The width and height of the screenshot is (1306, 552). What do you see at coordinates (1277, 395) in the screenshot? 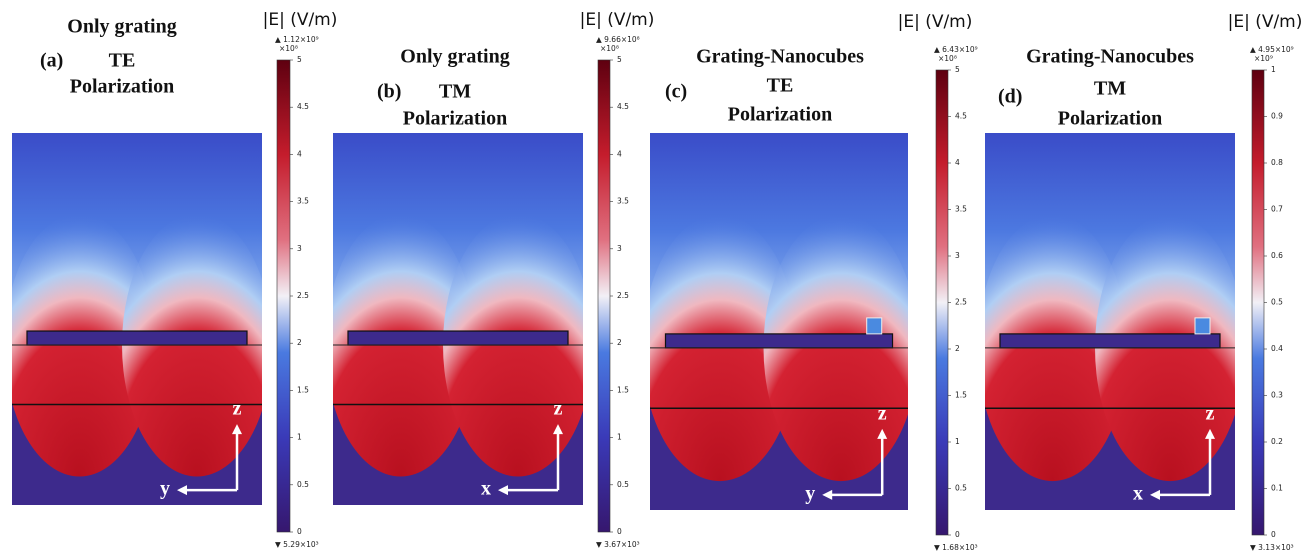
I see `colorbar-tick-label: 0.3` at bounding box center [1277, 395].